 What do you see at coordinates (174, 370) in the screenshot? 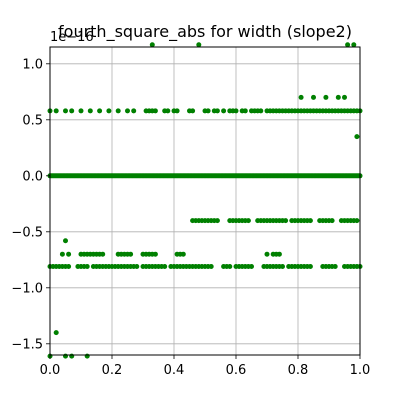
I see `x-tick-label: 0.4` at bounding box center [174, 370].